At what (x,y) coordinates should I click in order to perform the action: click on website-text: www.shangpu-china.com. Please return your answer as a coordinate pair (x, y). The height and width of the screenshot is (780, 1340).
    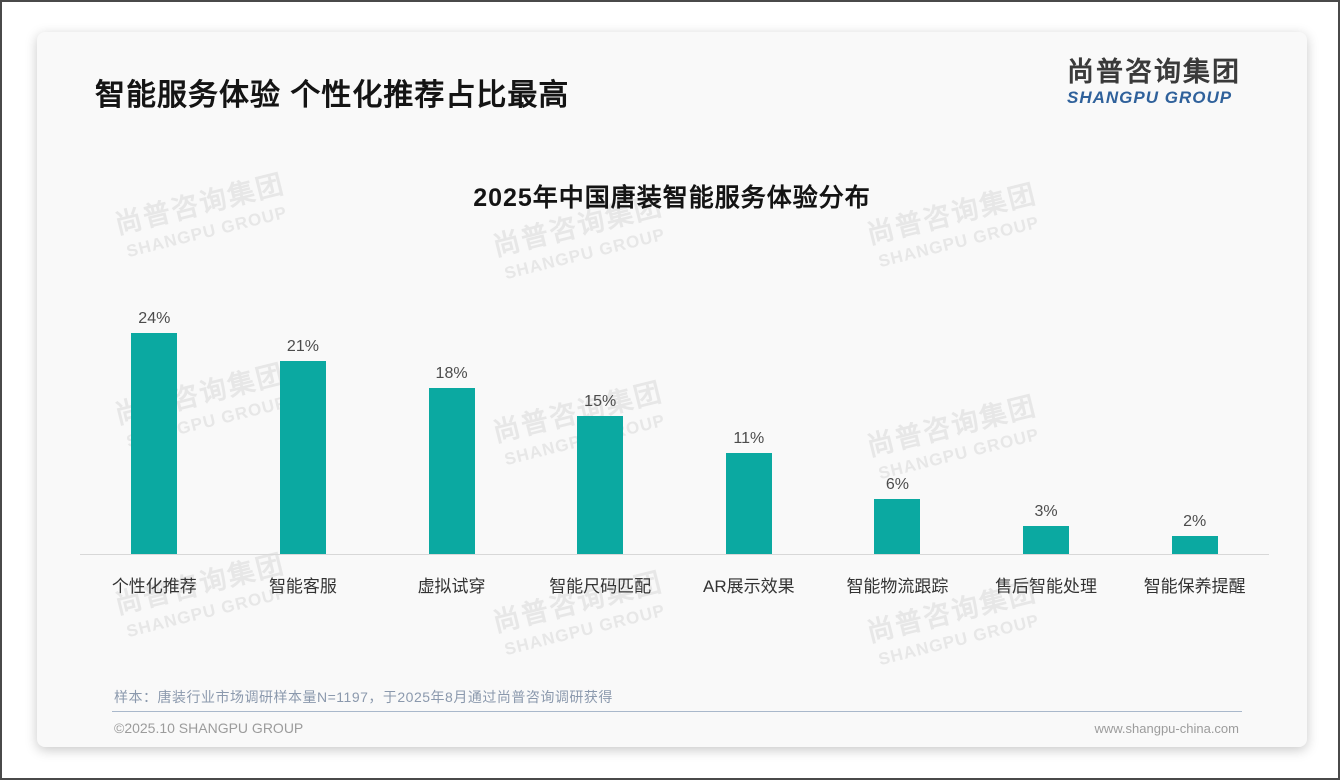
    Looking at the image, I should click on (1166, 728).